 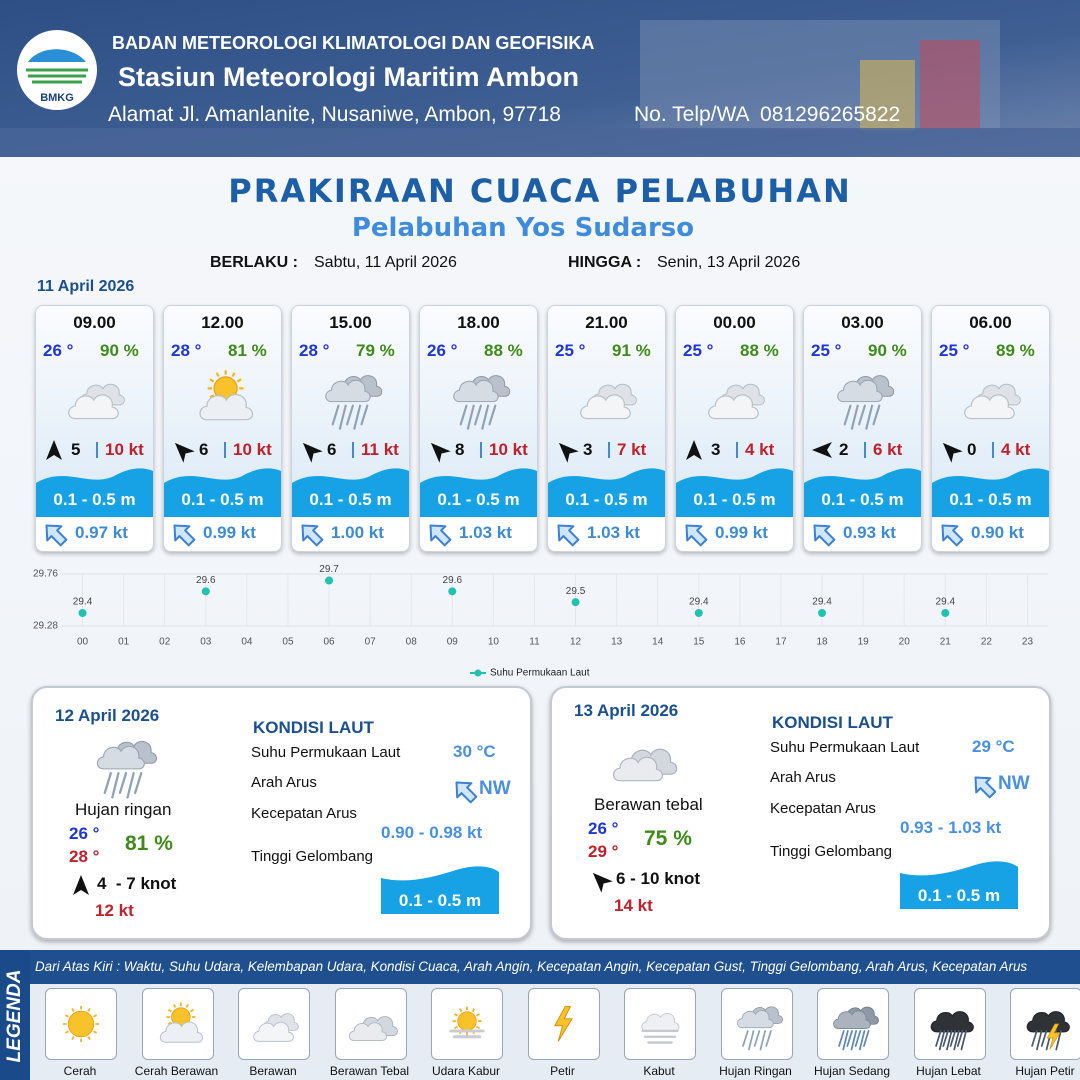 What do you see at coordinates (862, 322) in the screenshot?
I see `time: 03.00` at bounding box center [862, 322].